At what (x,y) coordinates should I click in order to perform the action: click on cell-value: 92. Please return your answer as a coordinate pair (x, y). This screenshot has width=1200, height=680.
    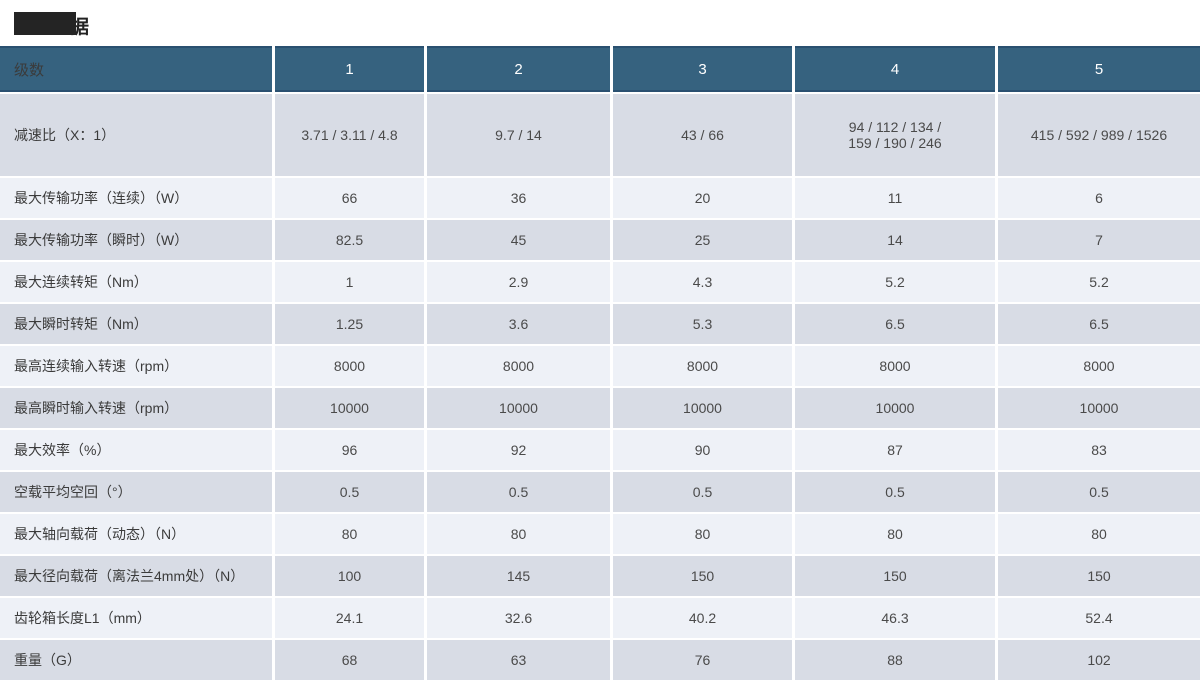
    Looking at the image, I should click on (518, 450).